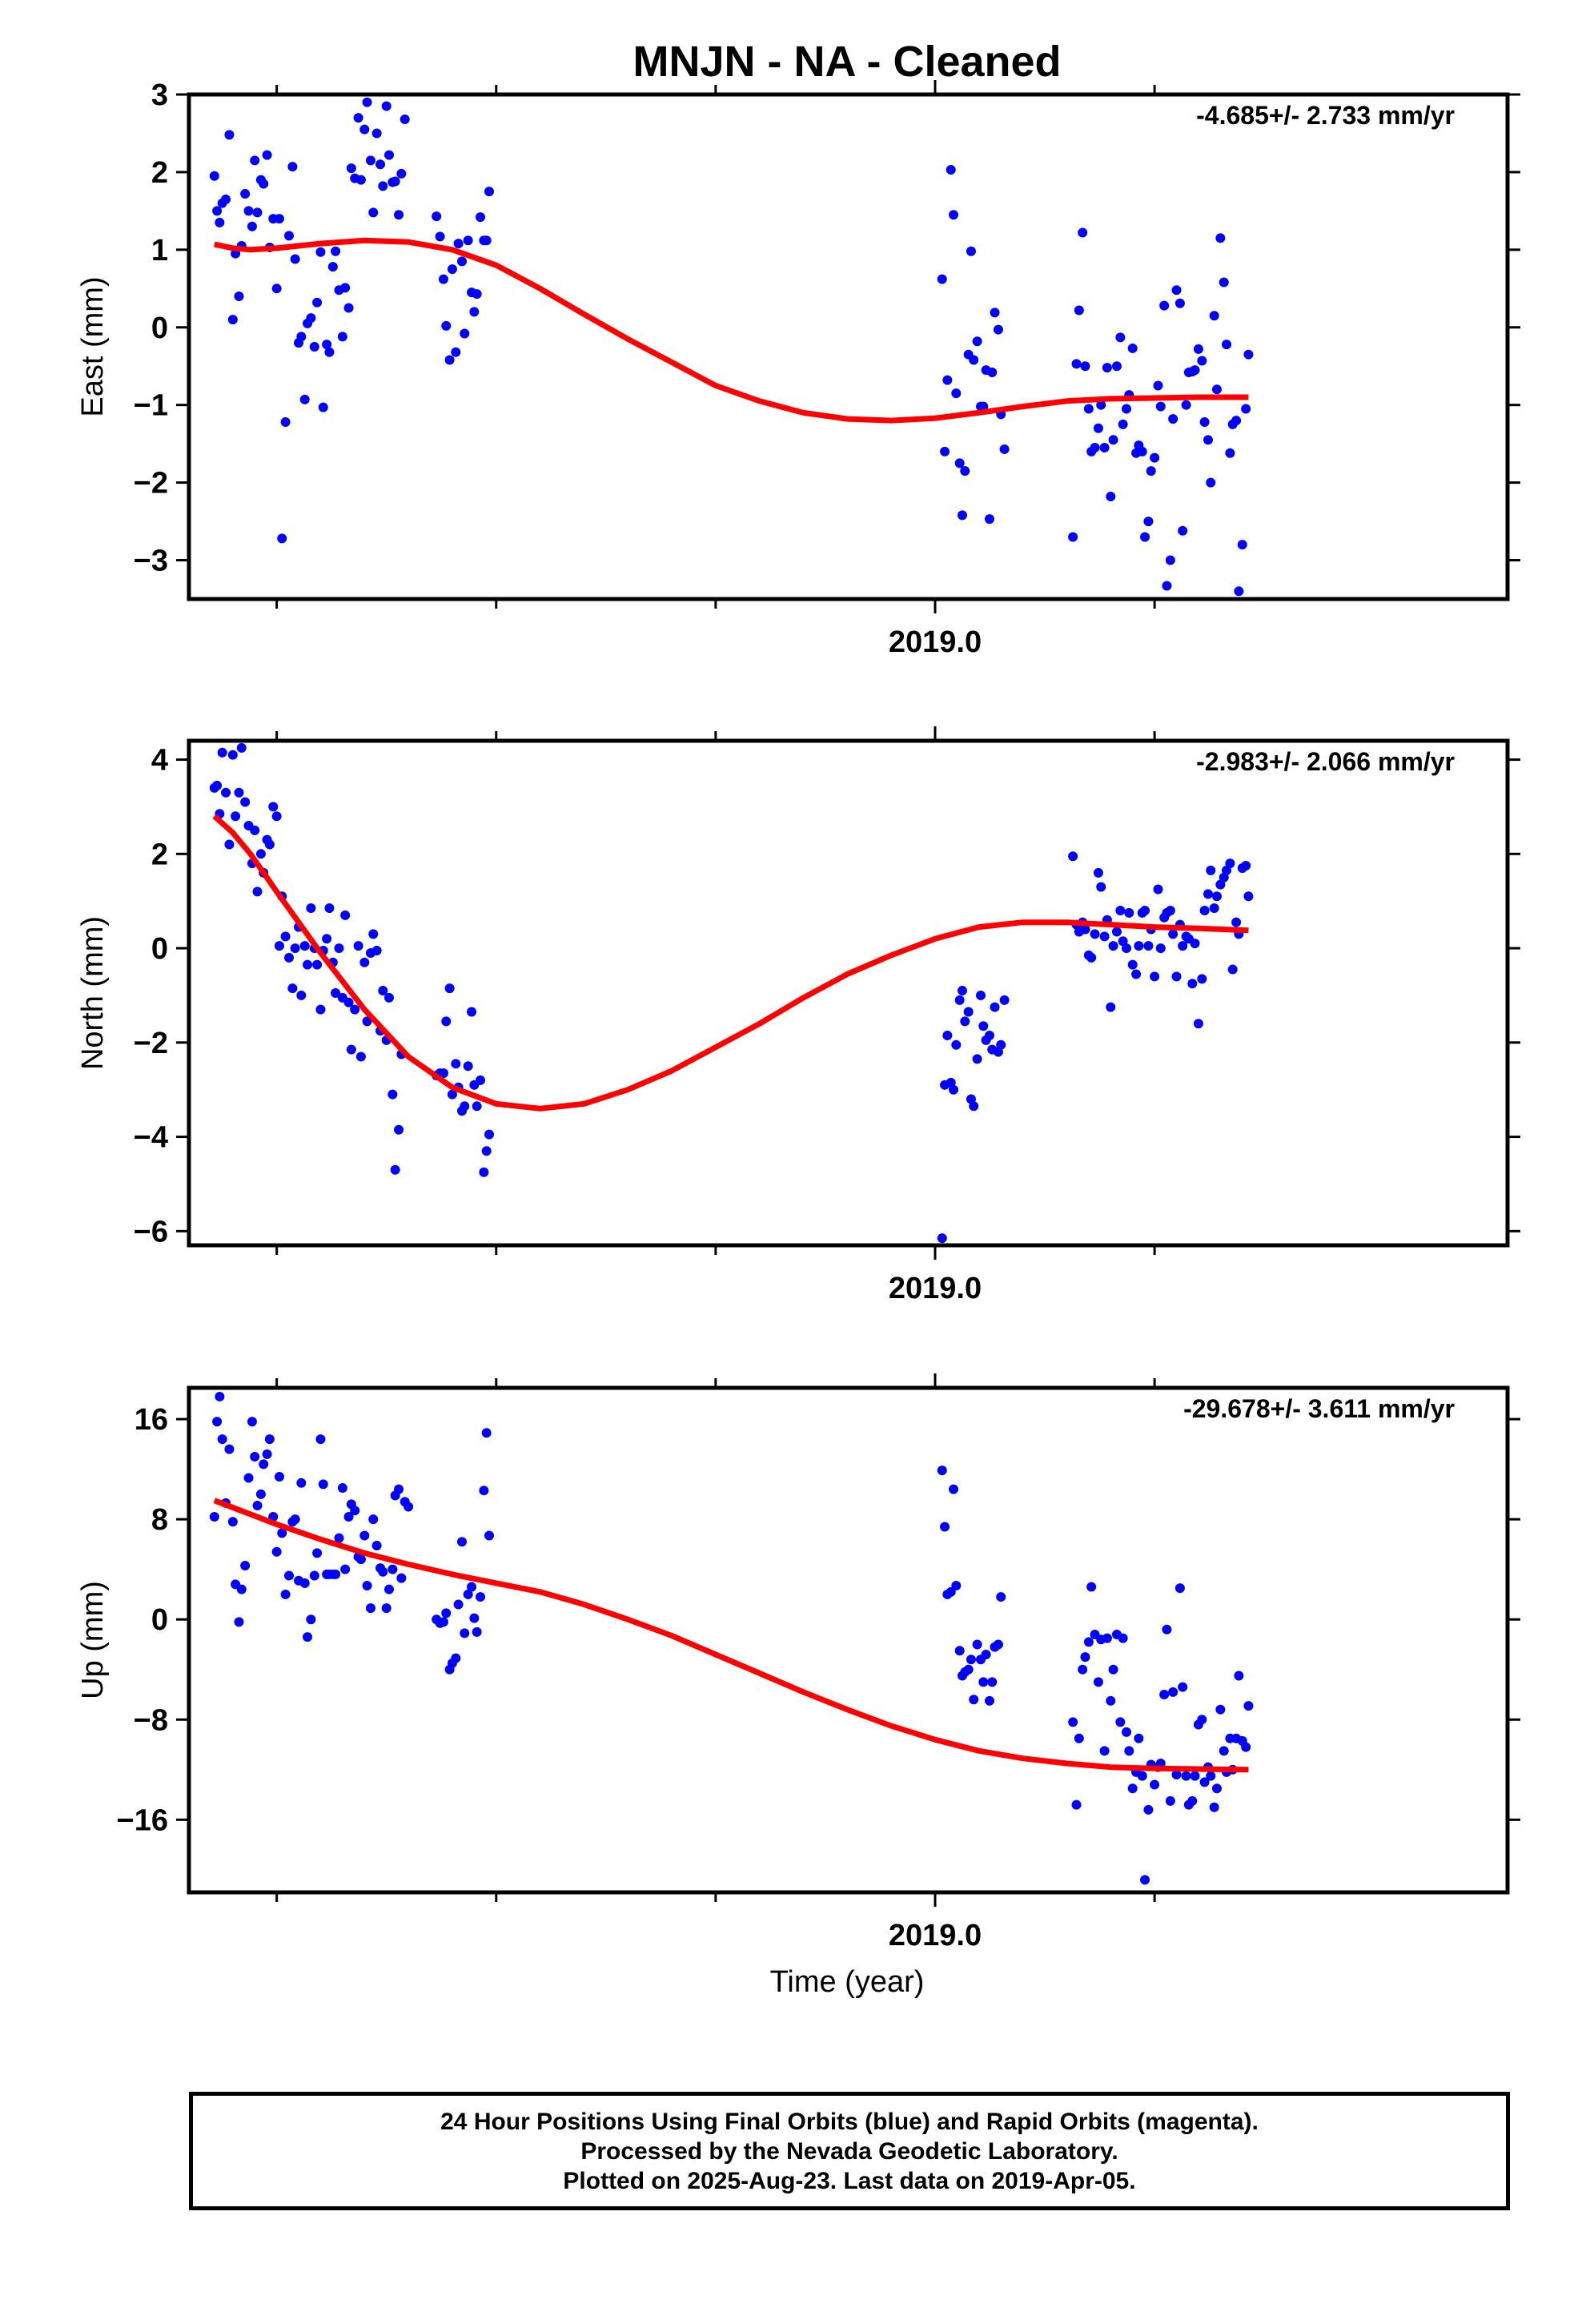 The image size is (1582, 2324). Describe the element at coordinates (847, 62) in the screenshot. I see `figure-title: MNJN - NA - Cleaned` at that location.